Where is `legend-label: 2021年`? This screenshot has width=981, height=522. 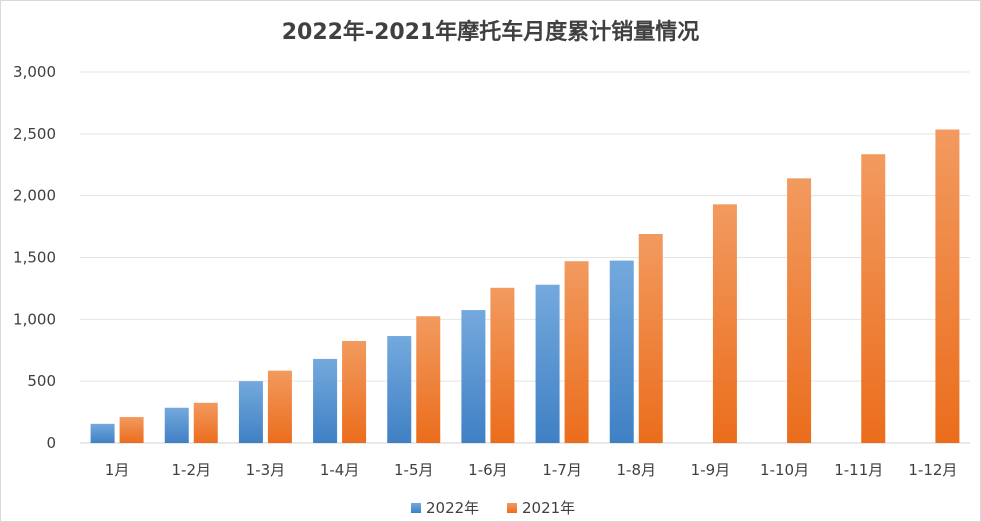 legend-label: 2021年 is located at coordinates (548, 508).